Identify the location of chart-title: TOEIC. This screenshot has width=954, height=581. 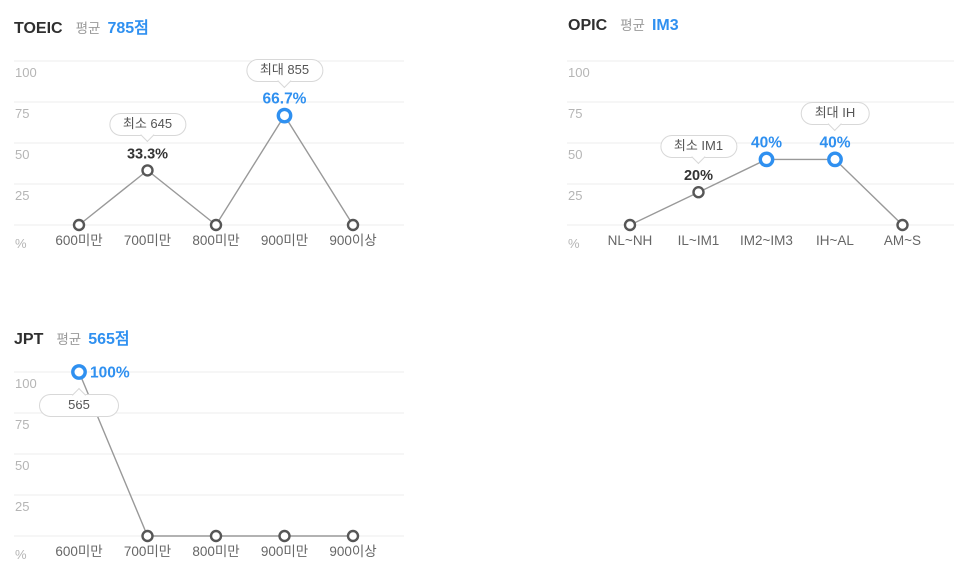
(38, 28).